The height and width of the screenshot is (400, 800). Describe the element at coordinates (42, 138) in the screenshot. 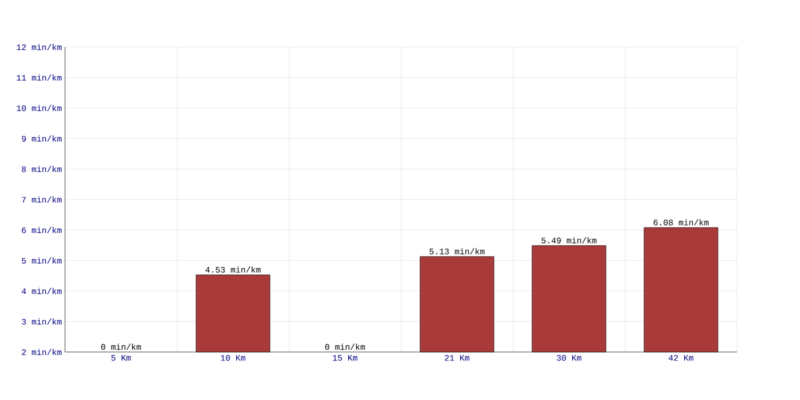

I see `y-tick-label: 9 min/km` at that location.